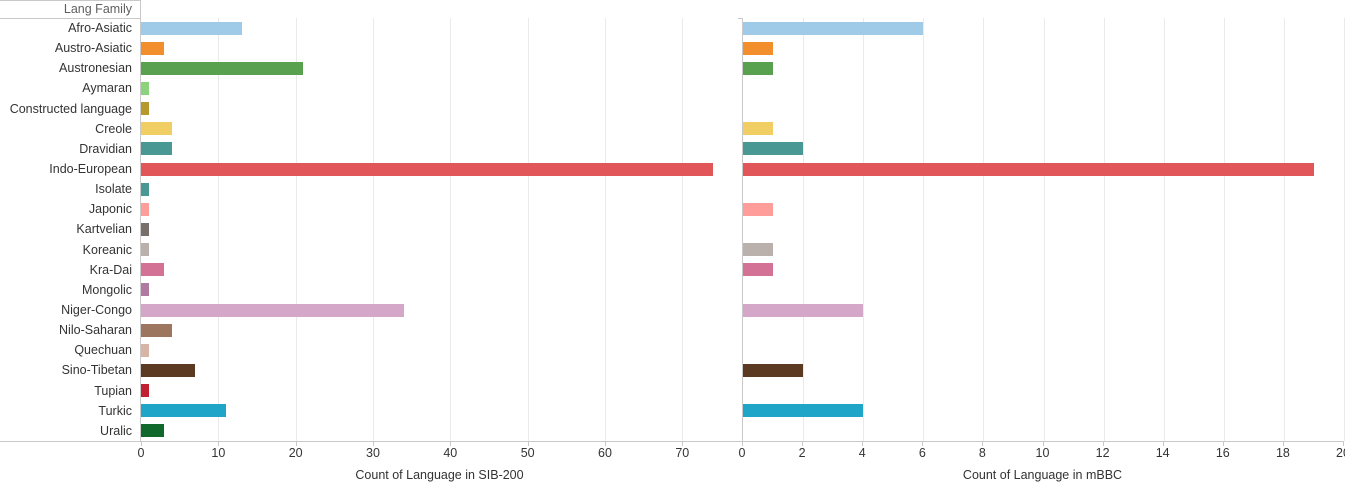 This screenshot has height=498, width=1345. Describe the element at coordinates (145, 88) in the screenshot. I see `bar-aymaran` at that location.